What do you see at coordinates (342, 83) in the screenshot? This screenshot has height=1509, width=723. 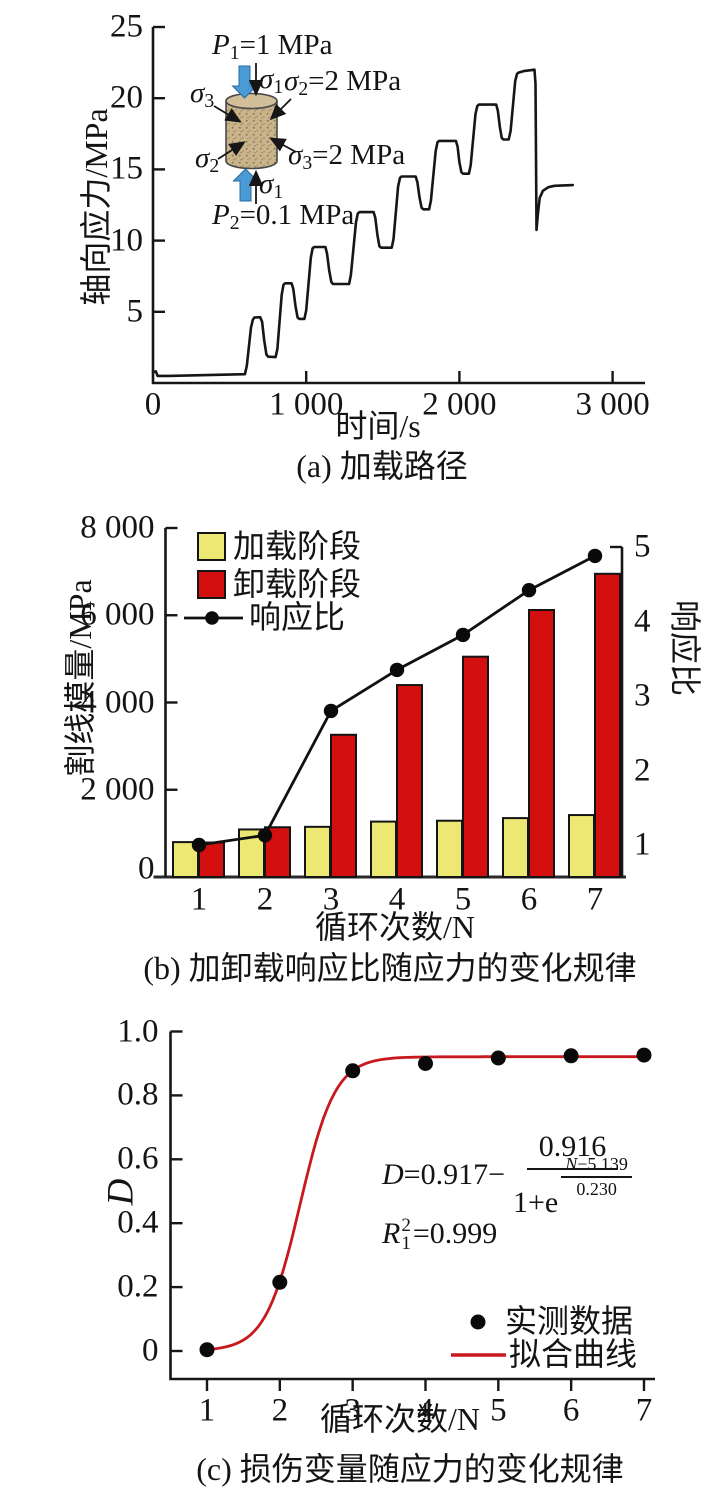 I see `inset-label-sigma2-right: σ2=2 MPa` at bounding box center [342, 83].